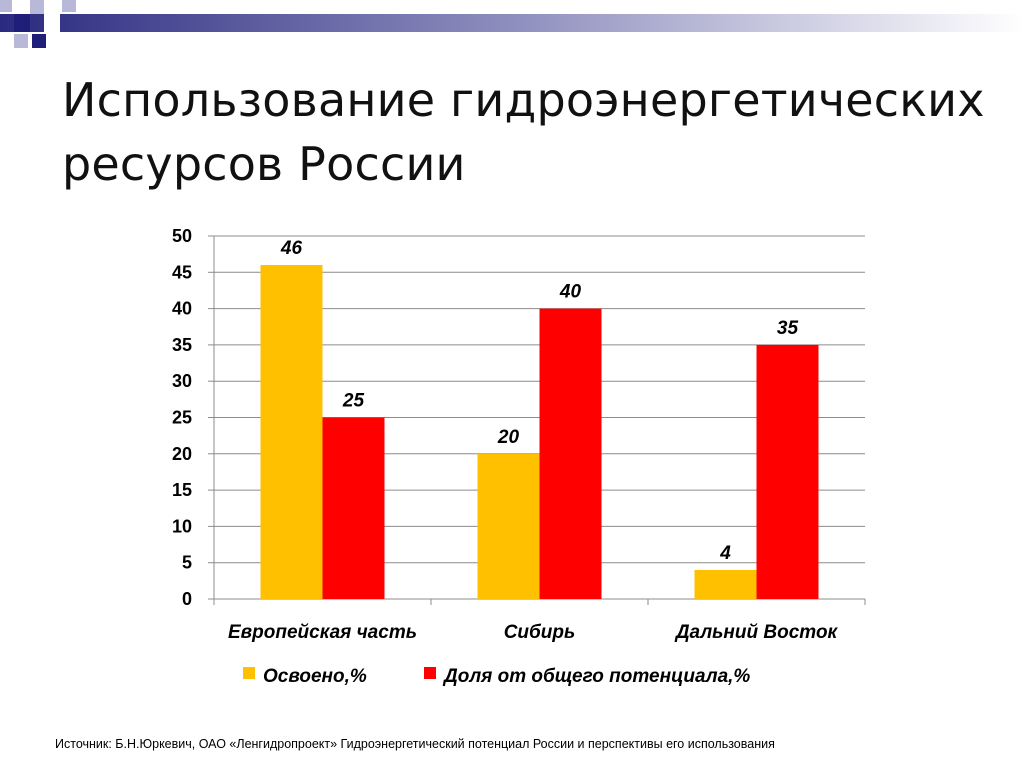  I want to click on data-label: 4, so click(725, 553).